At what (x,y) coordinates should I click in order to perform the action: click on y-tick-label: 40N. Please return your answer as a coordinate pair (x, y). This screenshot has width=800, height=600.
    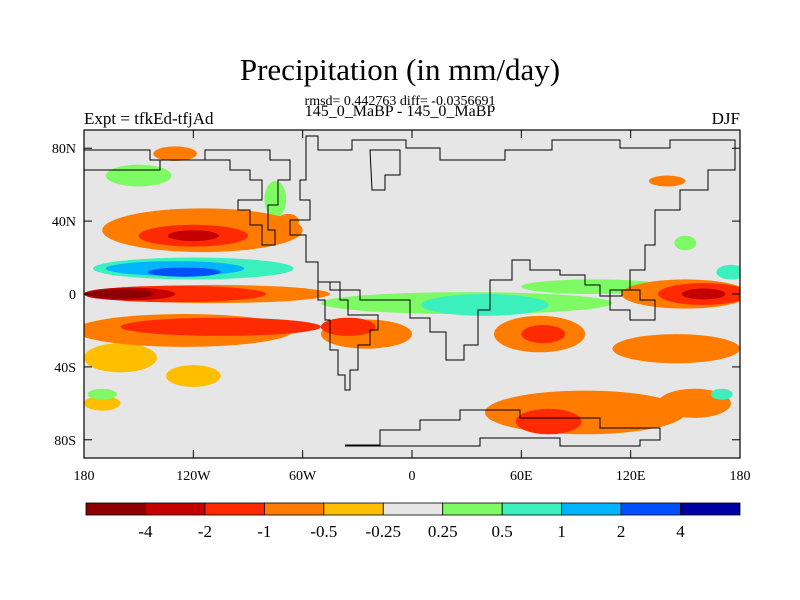
    Looking at the image, I should click on (64, 222).